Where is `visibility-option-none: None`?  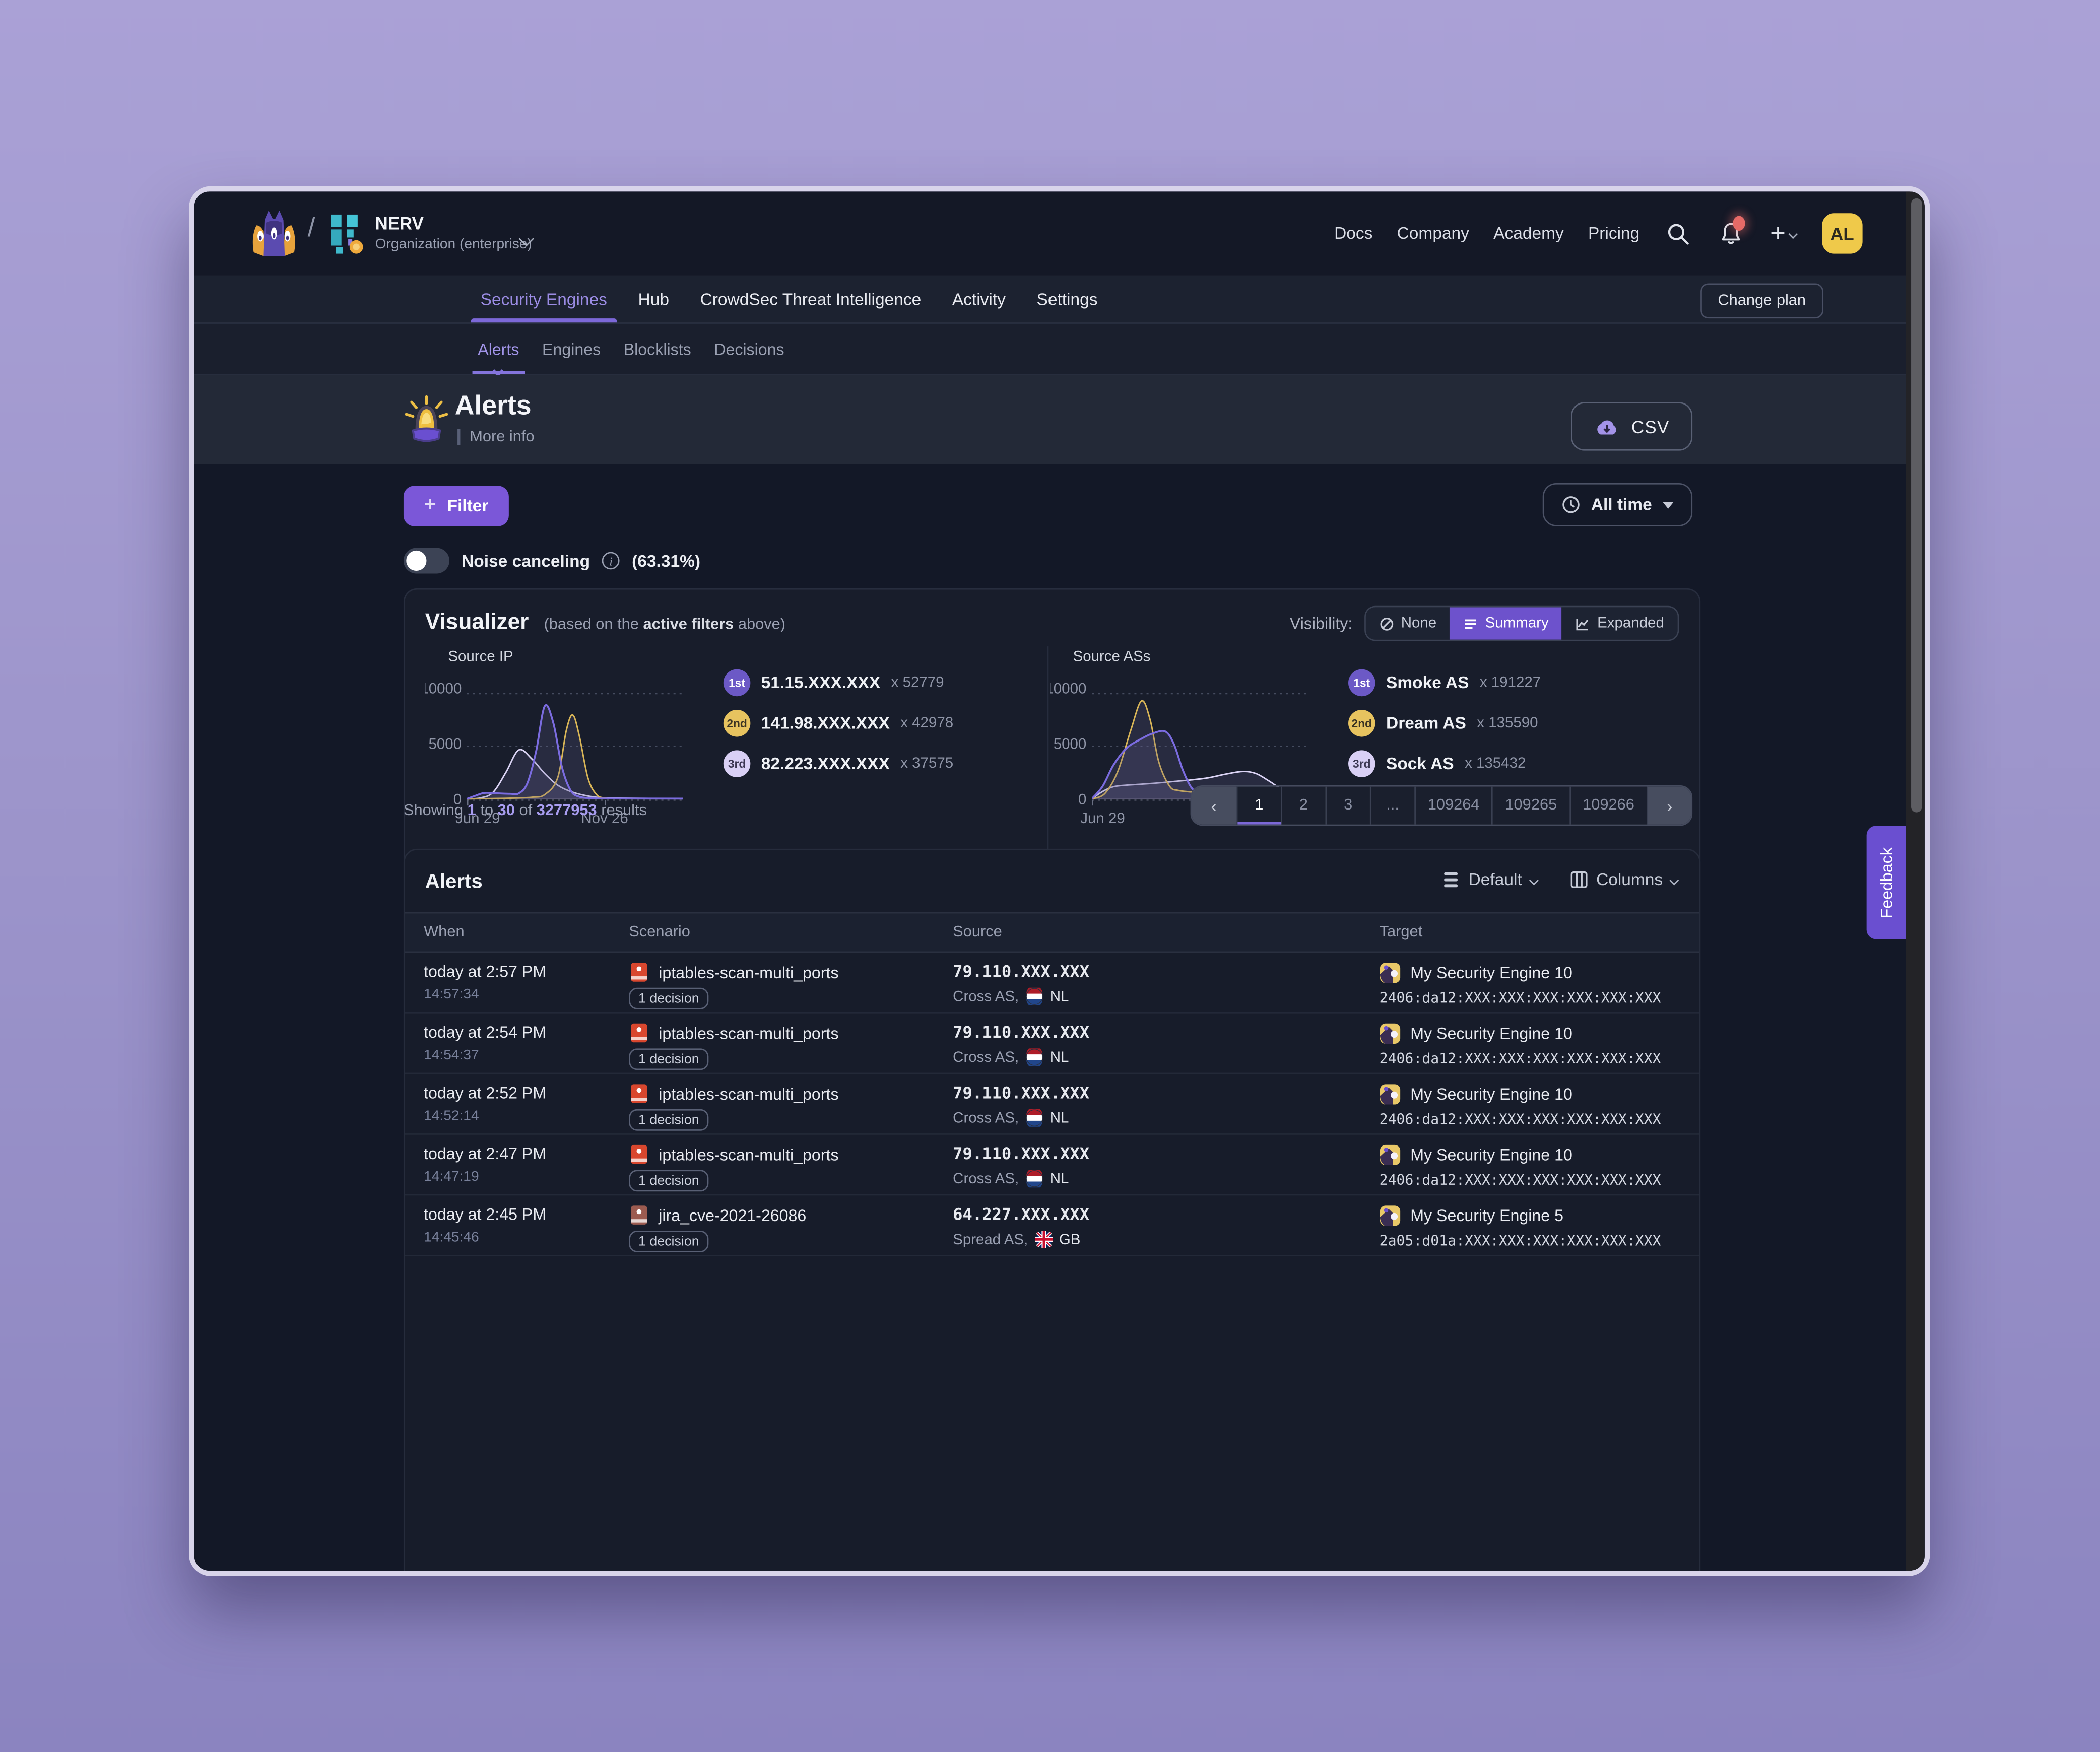
visibility-option-none: None is located at coordinates (1408, 623).